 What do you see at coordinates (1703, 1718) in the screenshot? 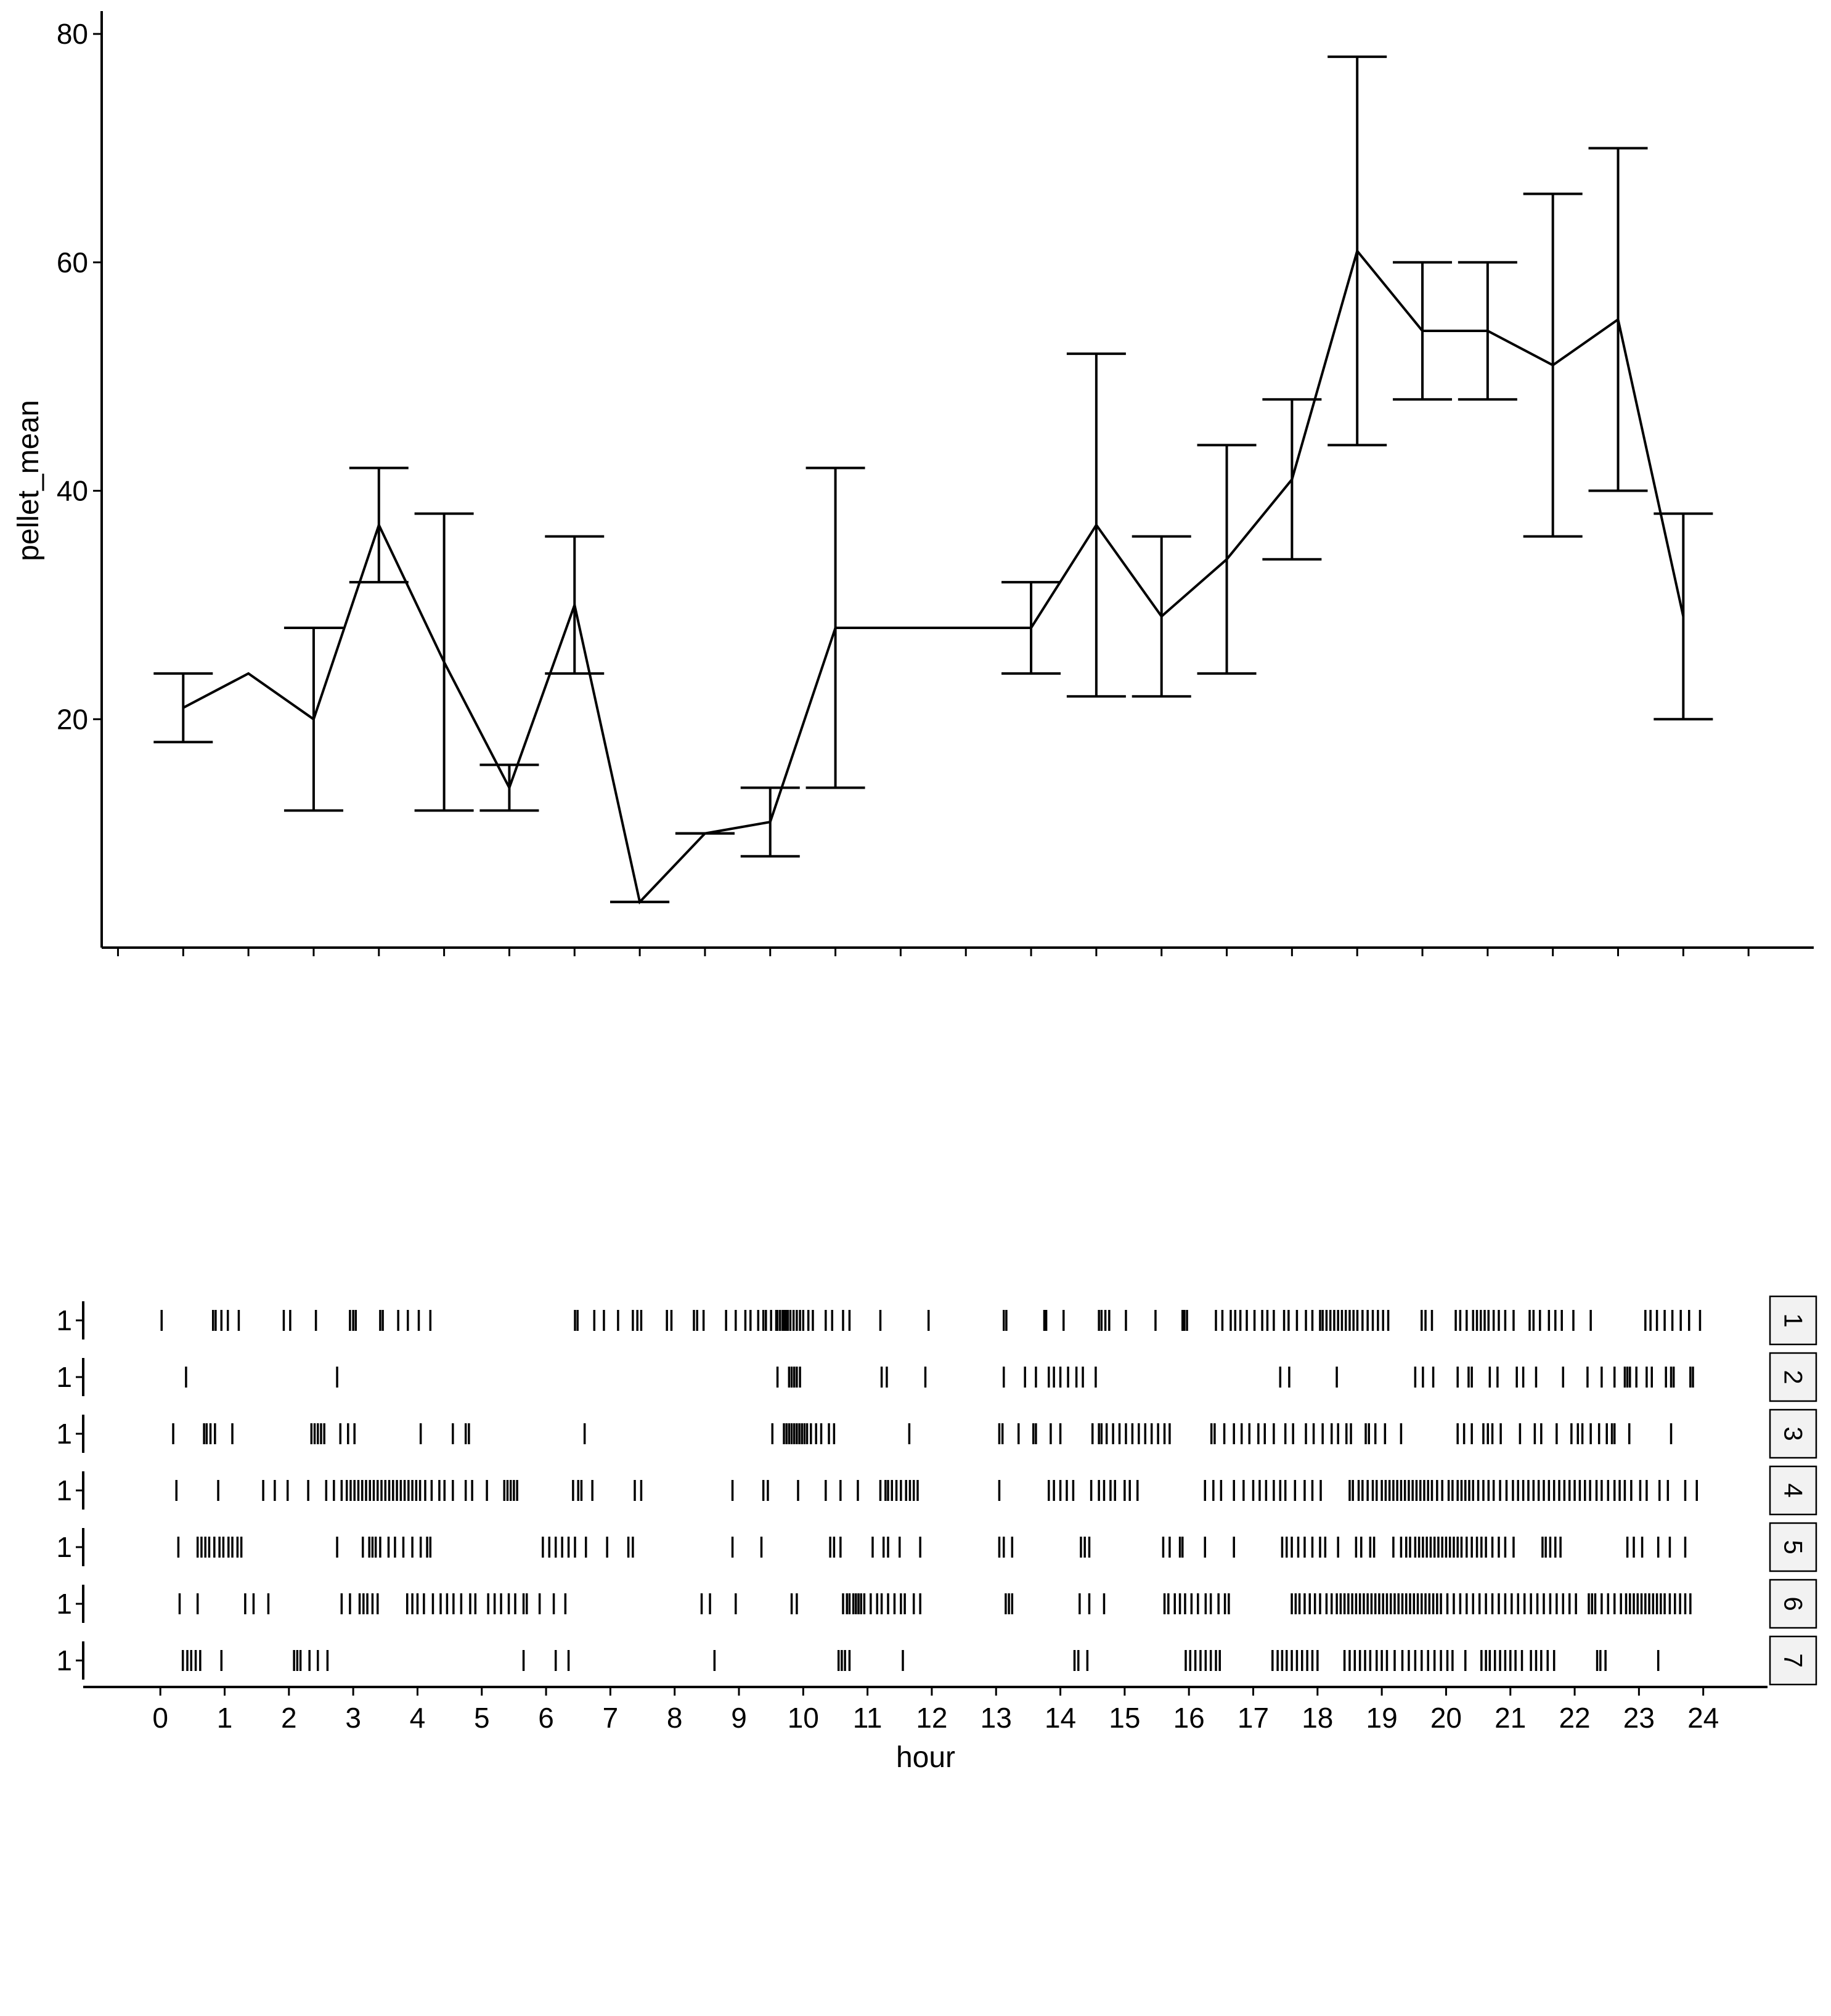
I see `x-tick-label: 24` at bounding box center [1703, 1718].